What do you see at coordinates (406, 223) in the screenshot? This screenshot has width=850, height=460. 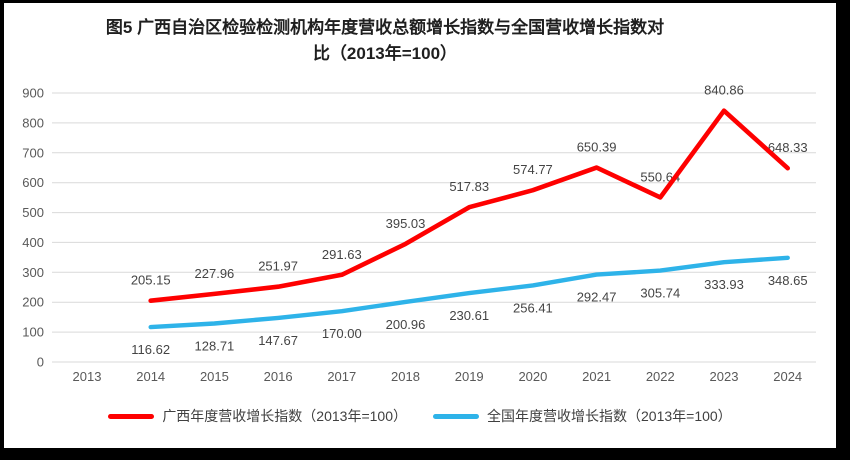 I see `data-label: 395.03` at bounding box center [406, 223].